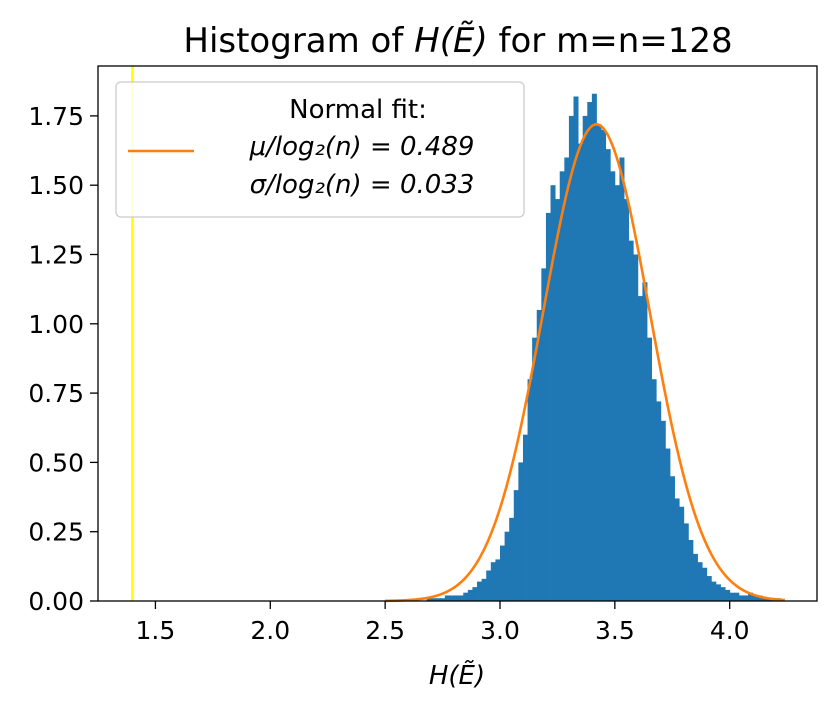 The image size is (831, 706). I want to click on y-tick-label: 1.00, so click(56, 324).